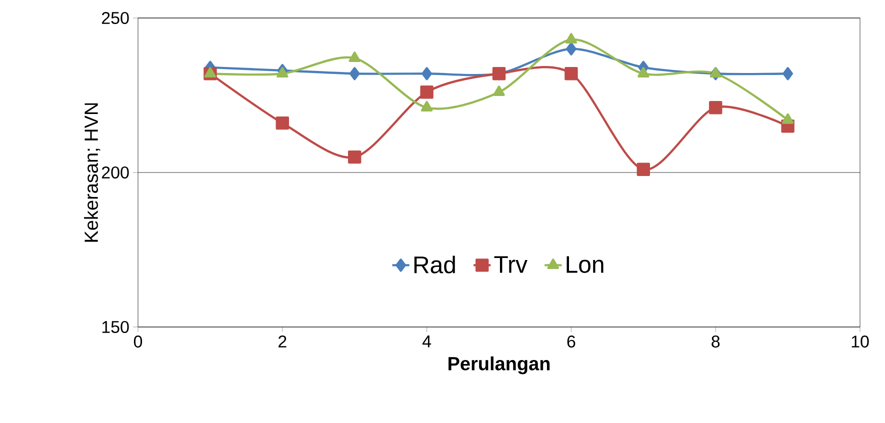  I want to click on legend-label: Lon, so click(585, 264).